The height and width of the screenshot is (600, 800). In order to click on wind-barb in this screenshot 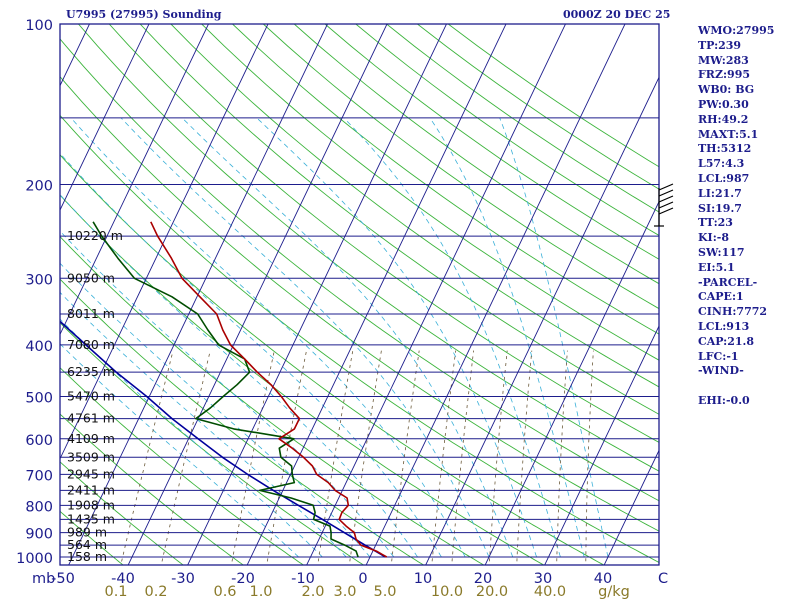, I will do `click(664, 205)`.